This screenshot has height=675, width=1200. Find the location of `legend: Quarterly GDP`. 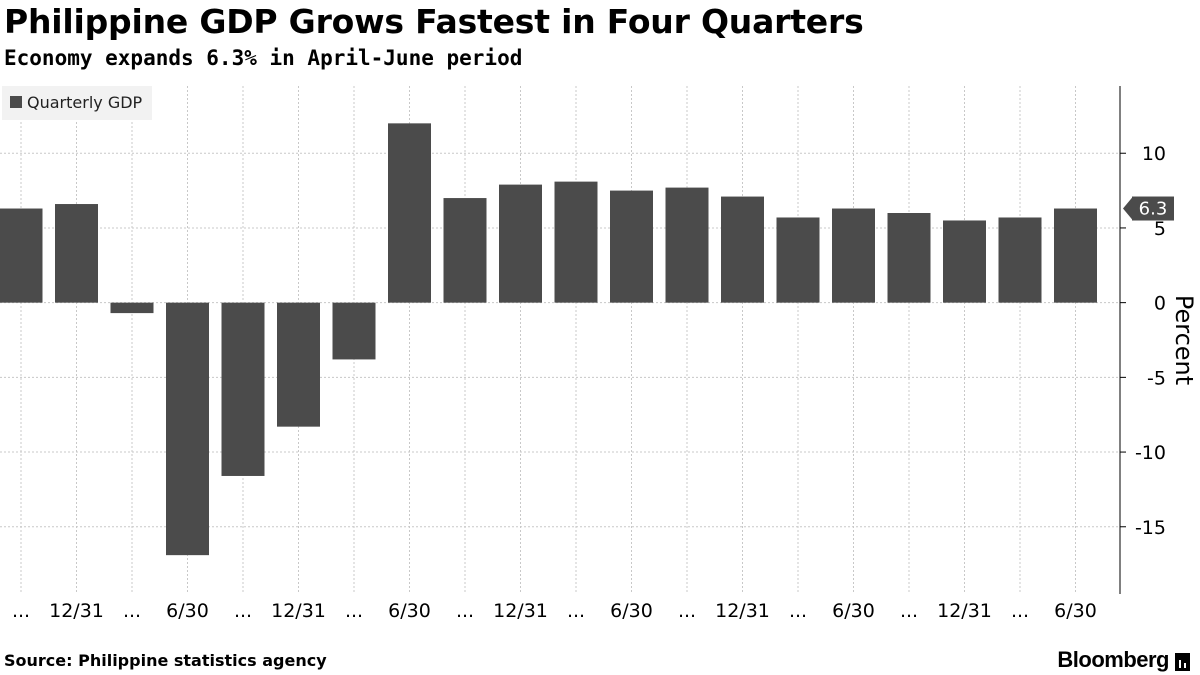

legend: Quarterly GDP is located at coordinates (77, 103).